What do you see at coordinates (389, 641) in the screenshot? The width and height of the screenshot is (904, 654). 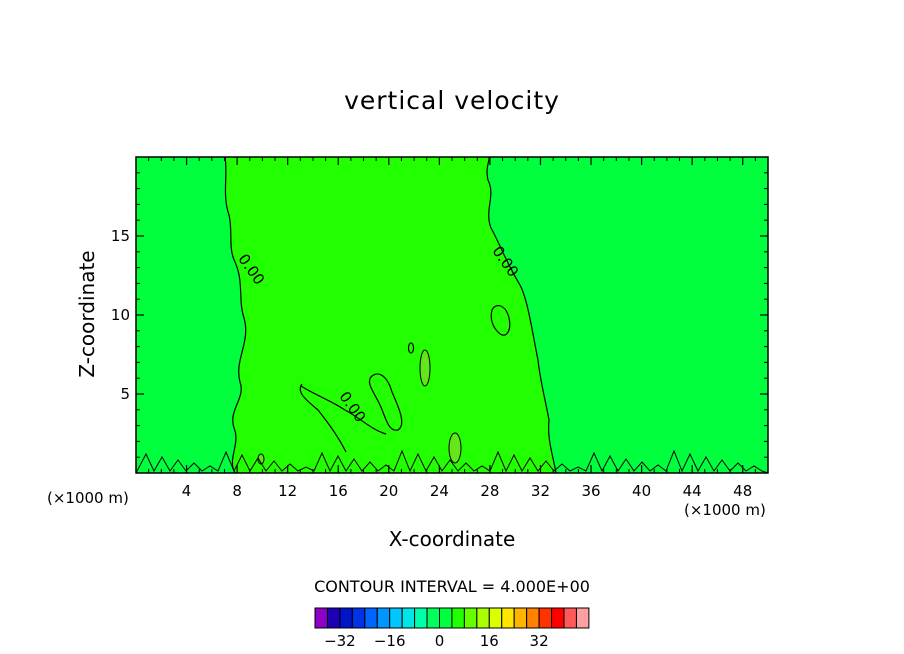 I see `colorbar-tick-label: −16` at bounding box center [389, 641].